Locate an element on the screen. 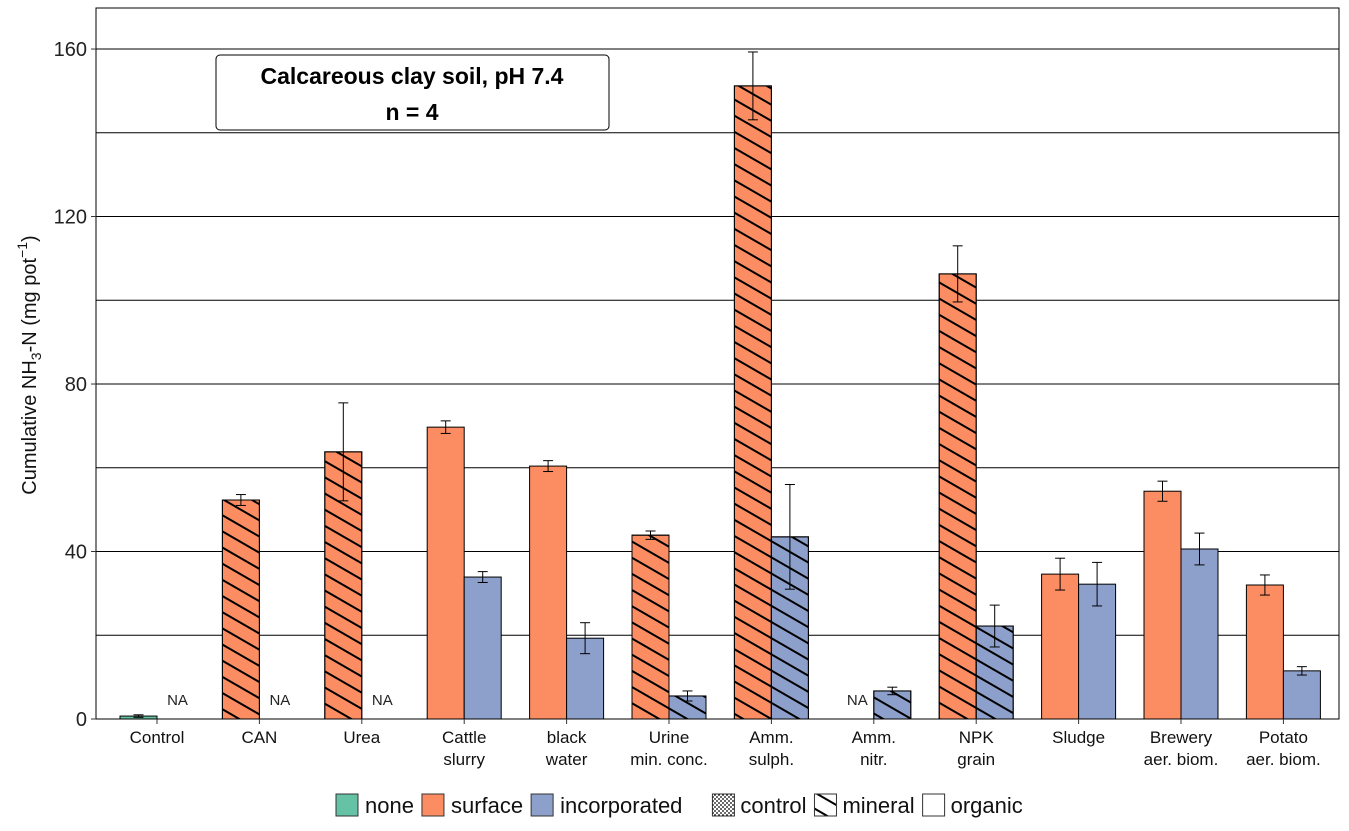 The height and width of the screenshot is (831, 1349). x-tick-label: slurry is located at coordinates (464, 759).